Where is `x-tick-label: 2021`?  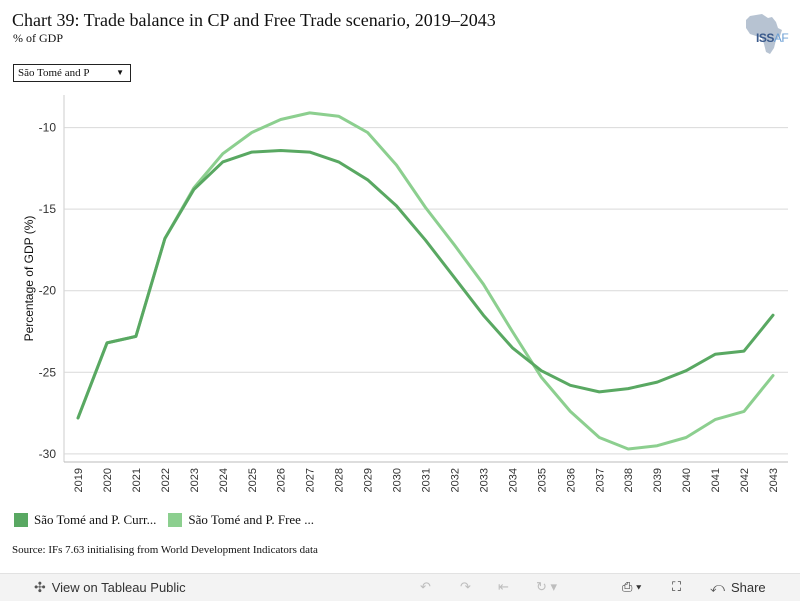 x-tick-label: 2021 is located at coordinates (137, 480).